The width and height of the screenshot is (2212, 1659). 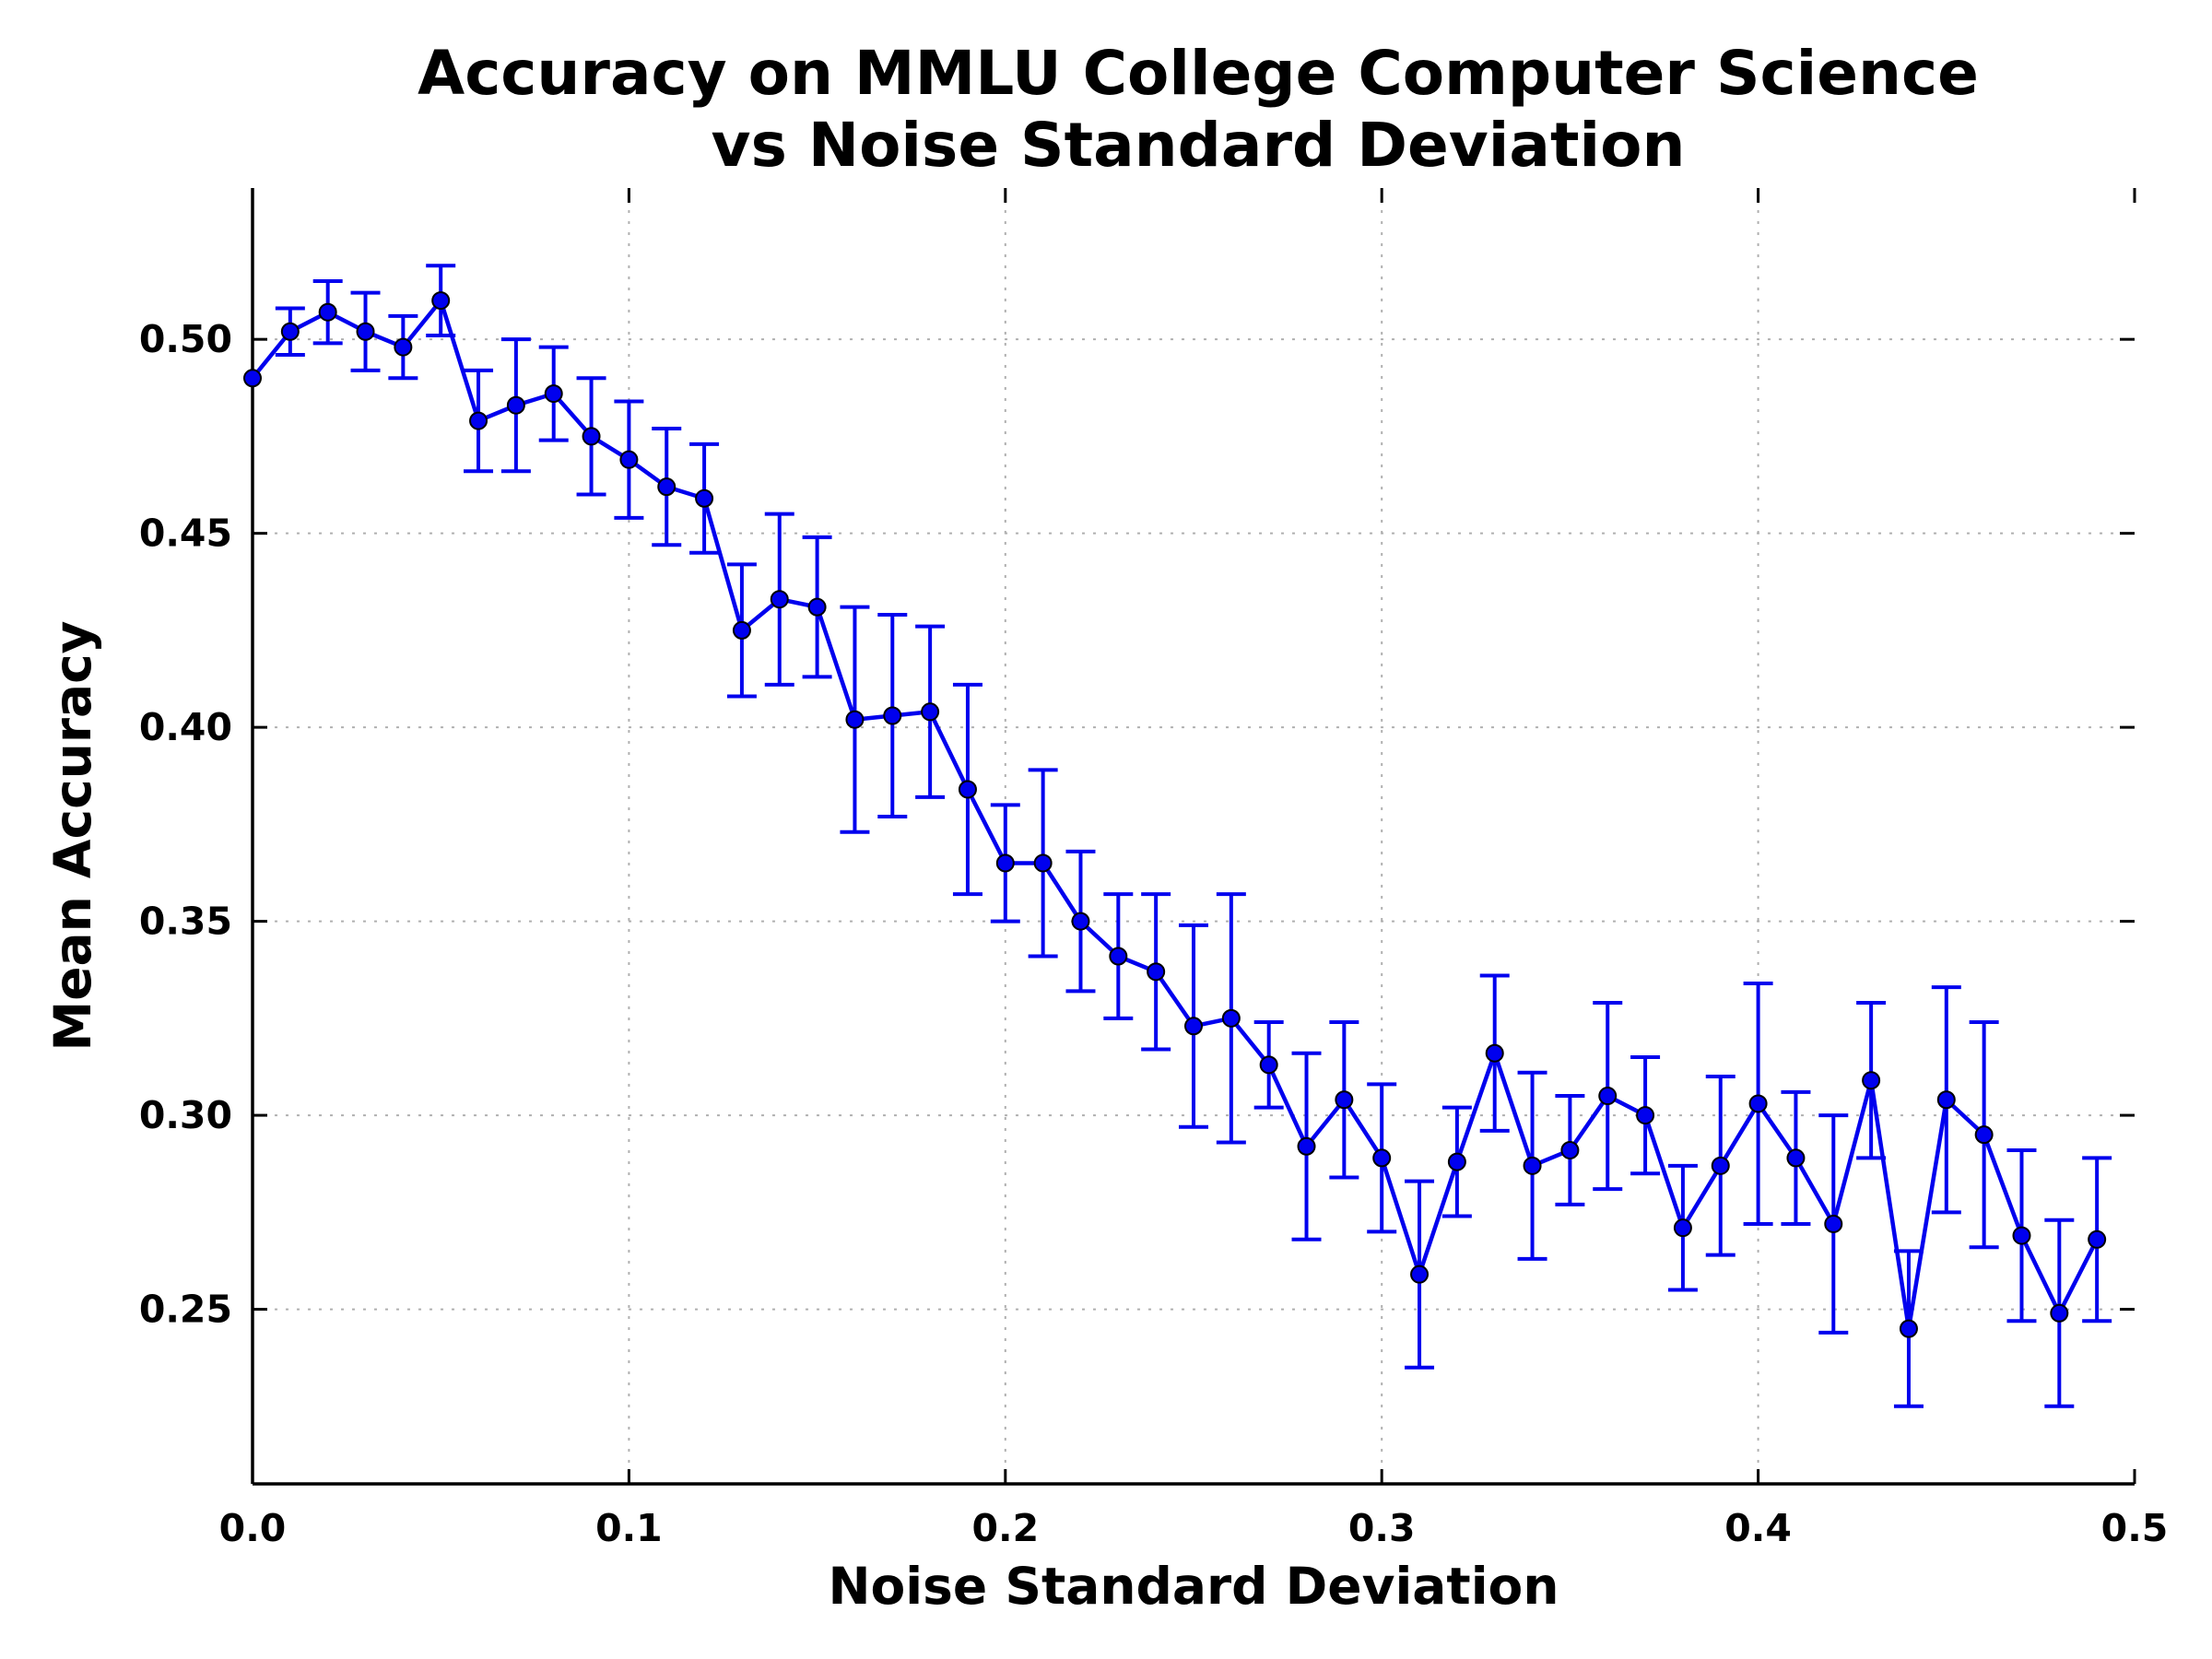 What do you see at coordinates (185, 534) in the screenshot?
I see `y-tick-label: 0.45` at bounding box center [185, 534].